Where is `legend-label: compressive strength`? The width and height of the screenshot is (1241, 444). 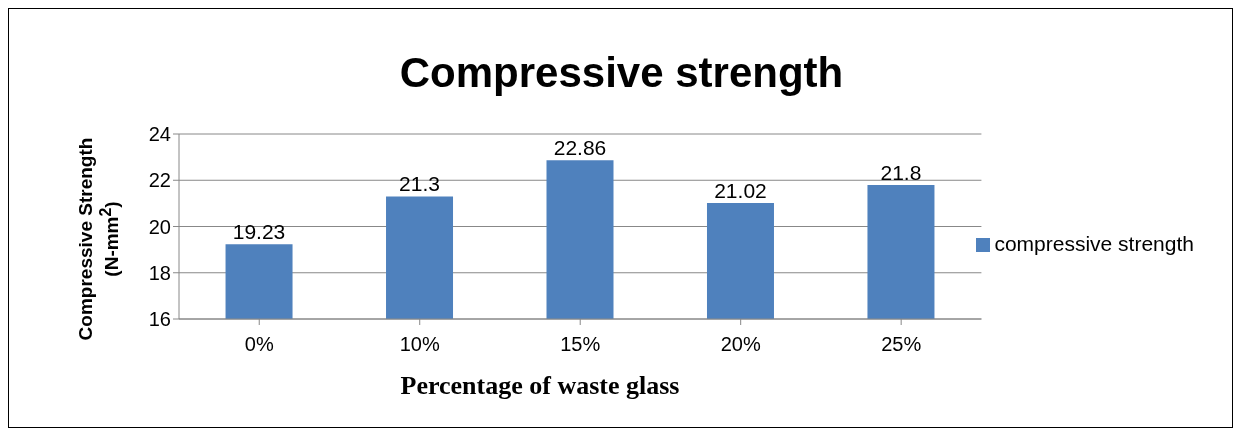
legend-label: compressive strength is located at coordinates (1094, 243).